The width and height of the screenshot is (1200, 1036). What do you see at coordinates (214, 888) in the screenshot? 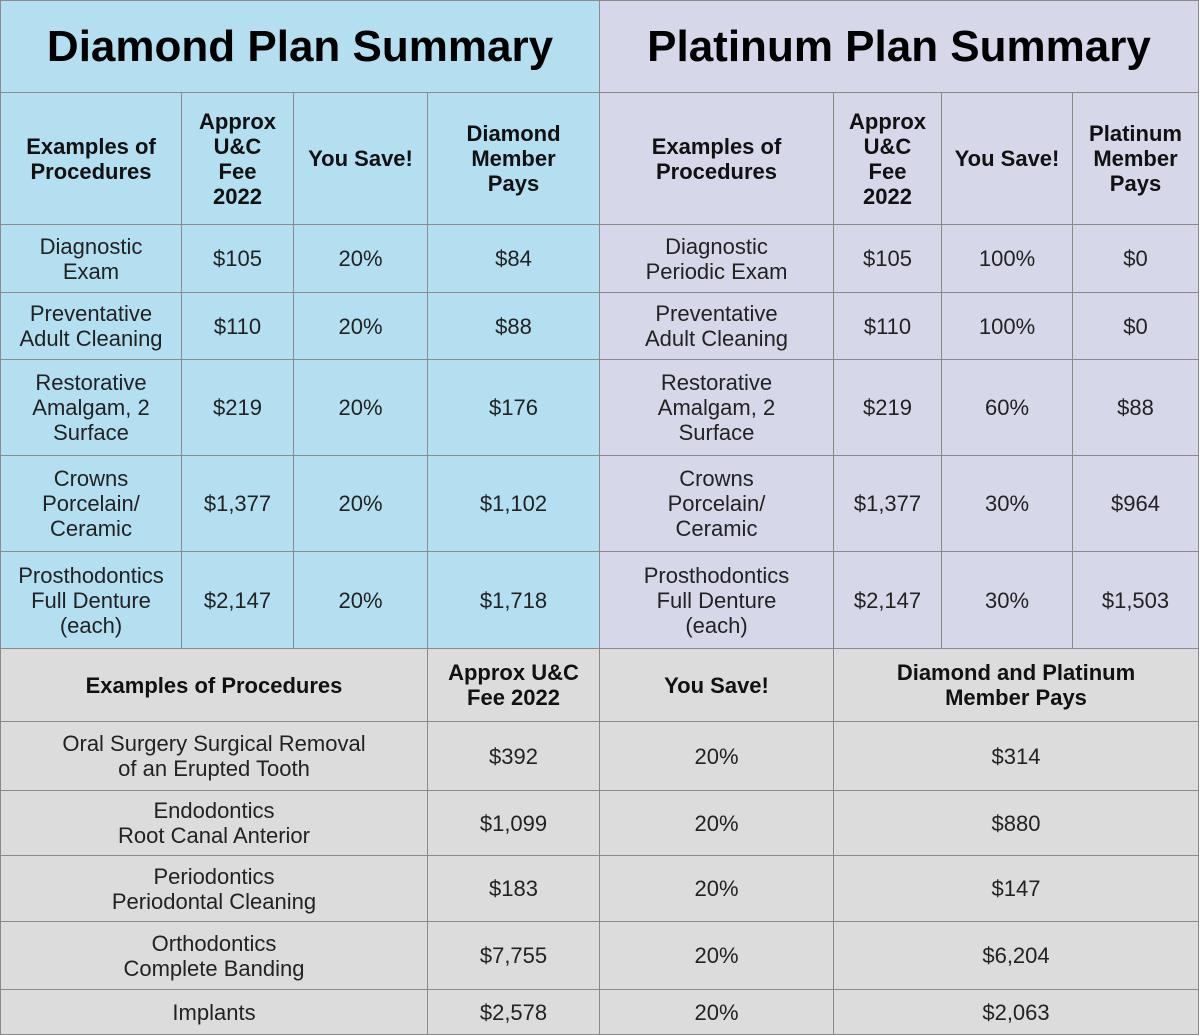
I see `table-cell: Periodontics Periodontal Cleaning` at bounding box center [214, 888].